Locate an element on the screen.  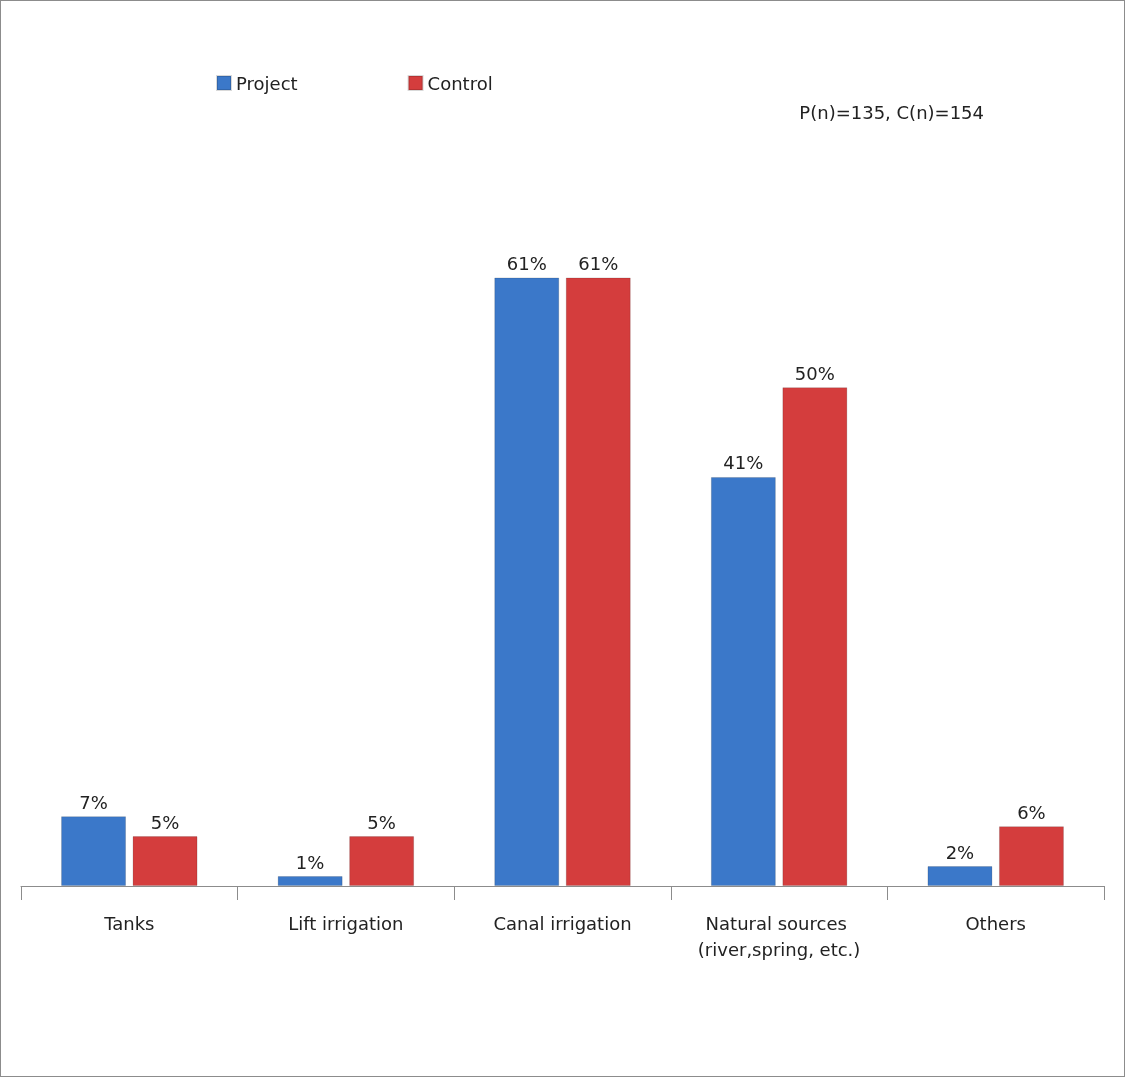
legend-label: Project is located at coordinates (267, 83).